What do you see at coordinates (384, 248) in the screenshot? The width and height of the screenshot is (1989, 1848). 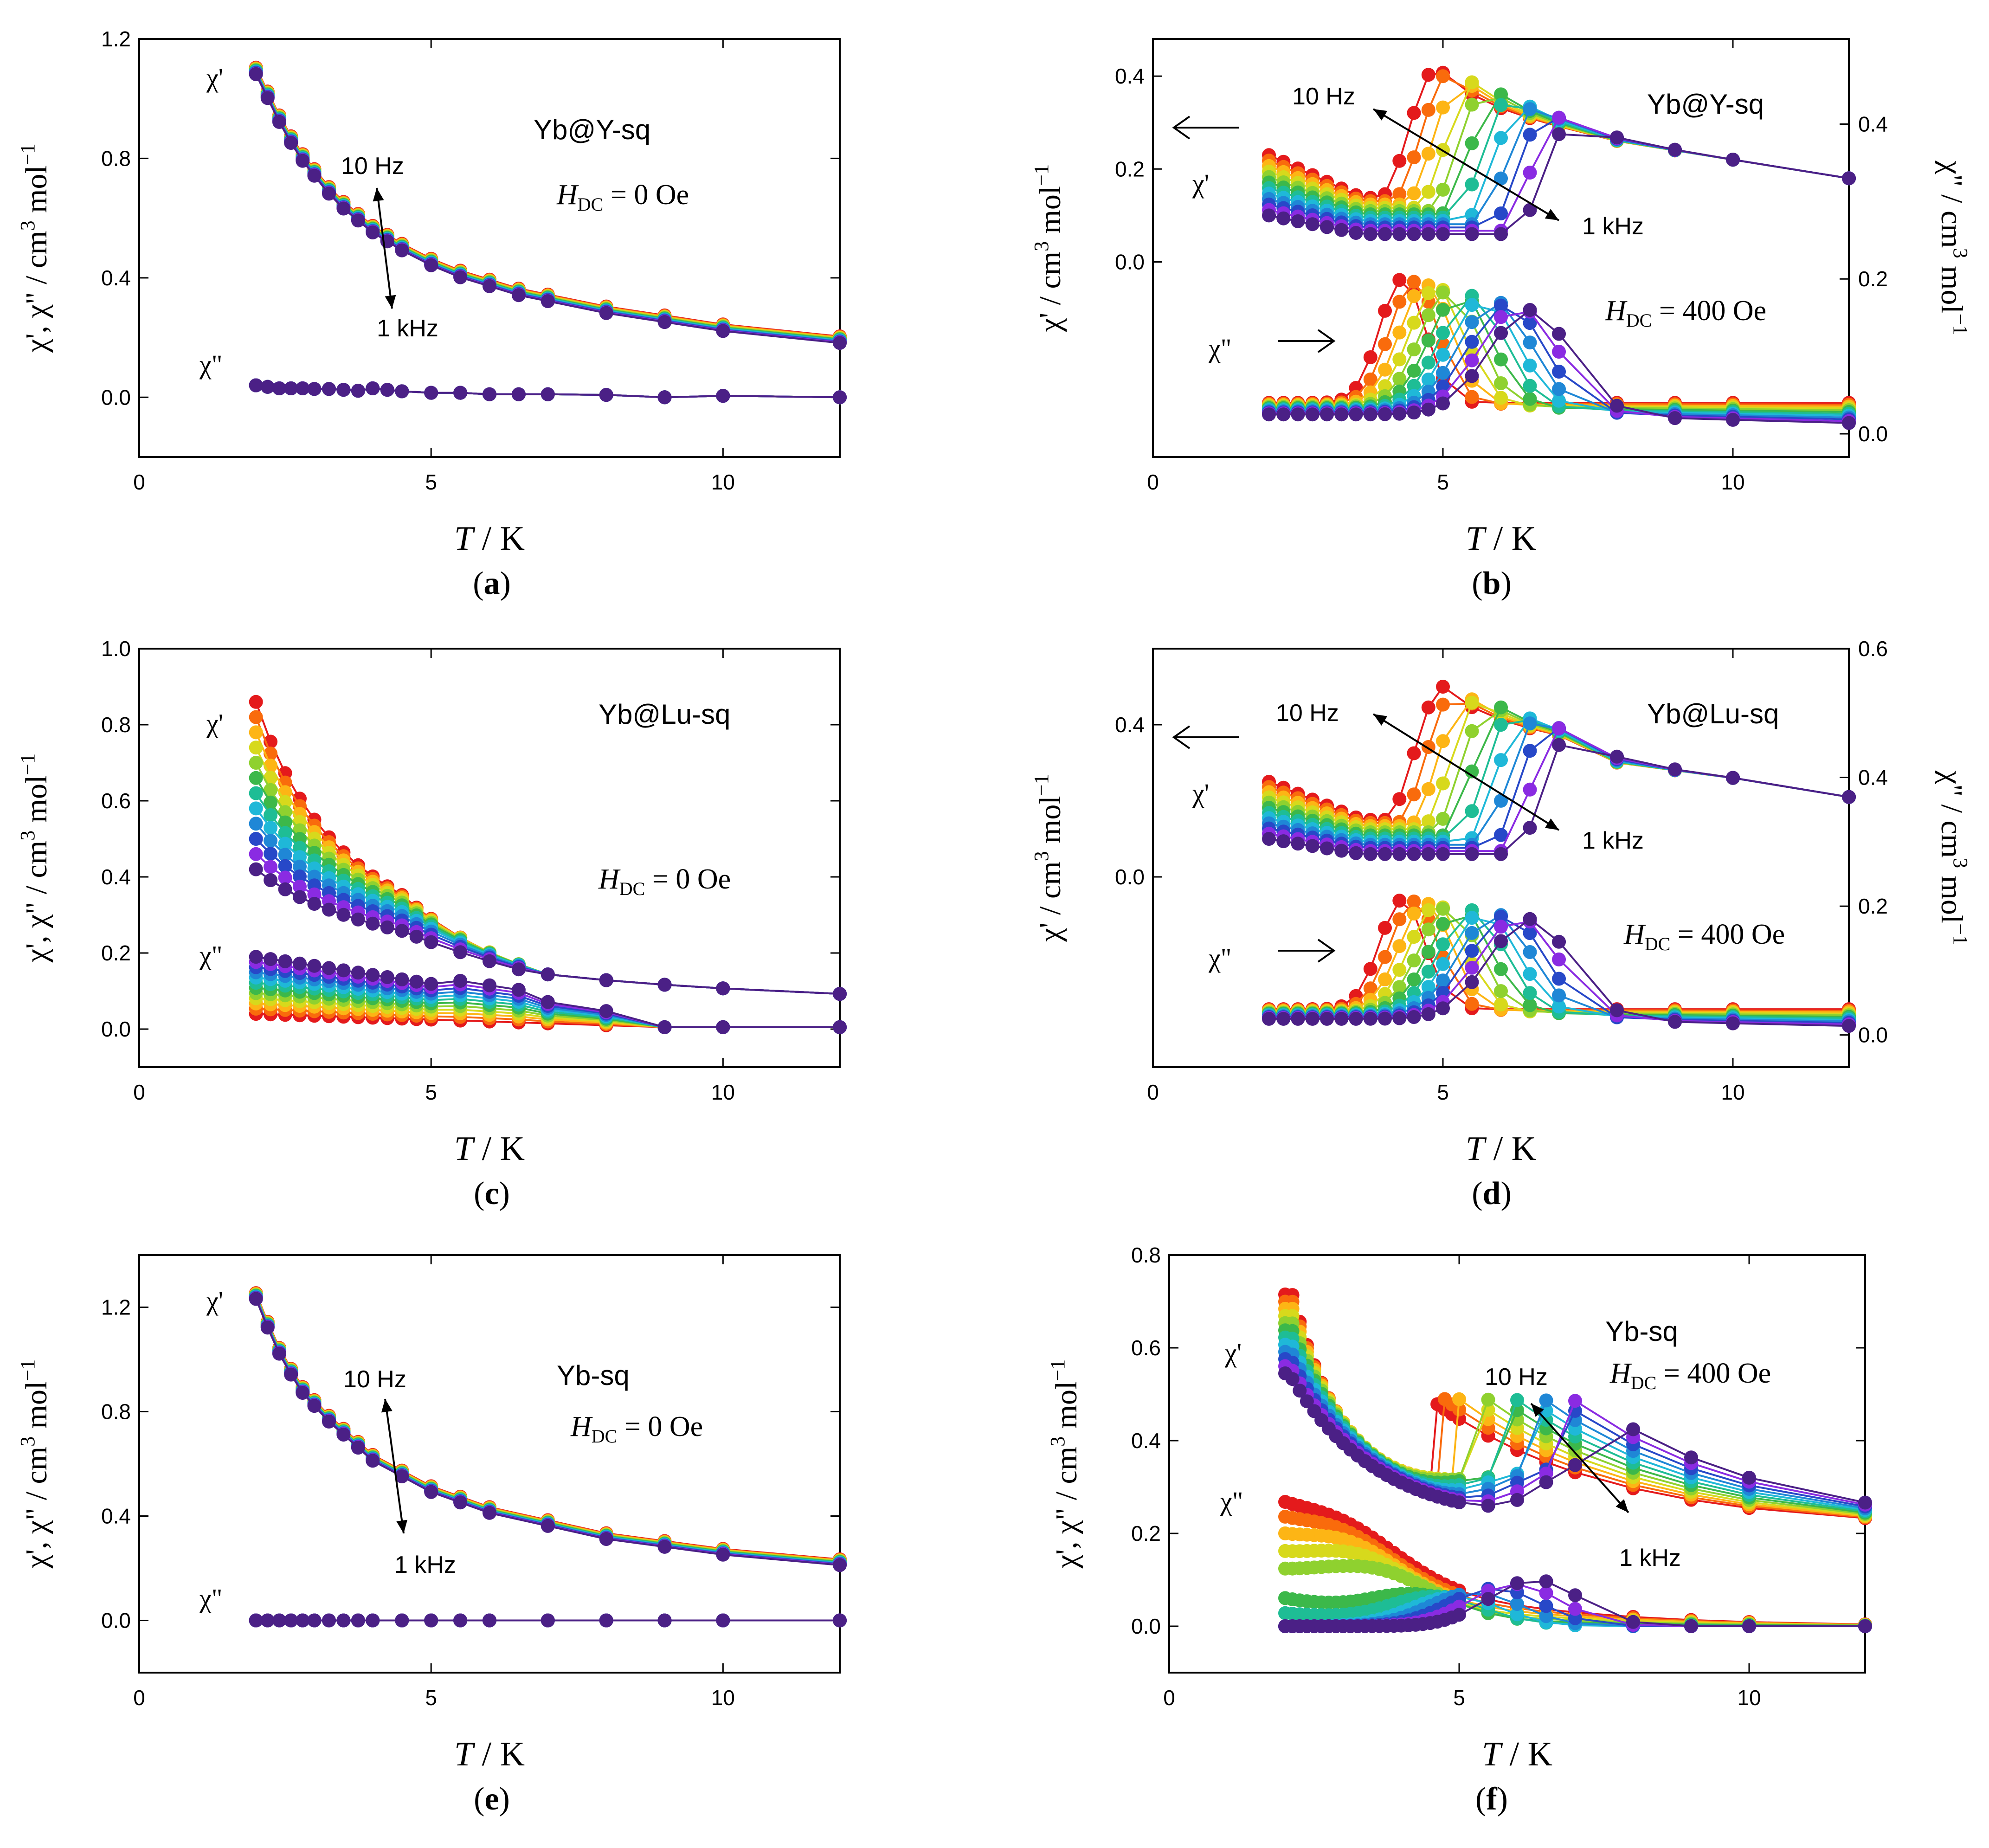 I see `freq-arrow` at bounding box center [384, 248].